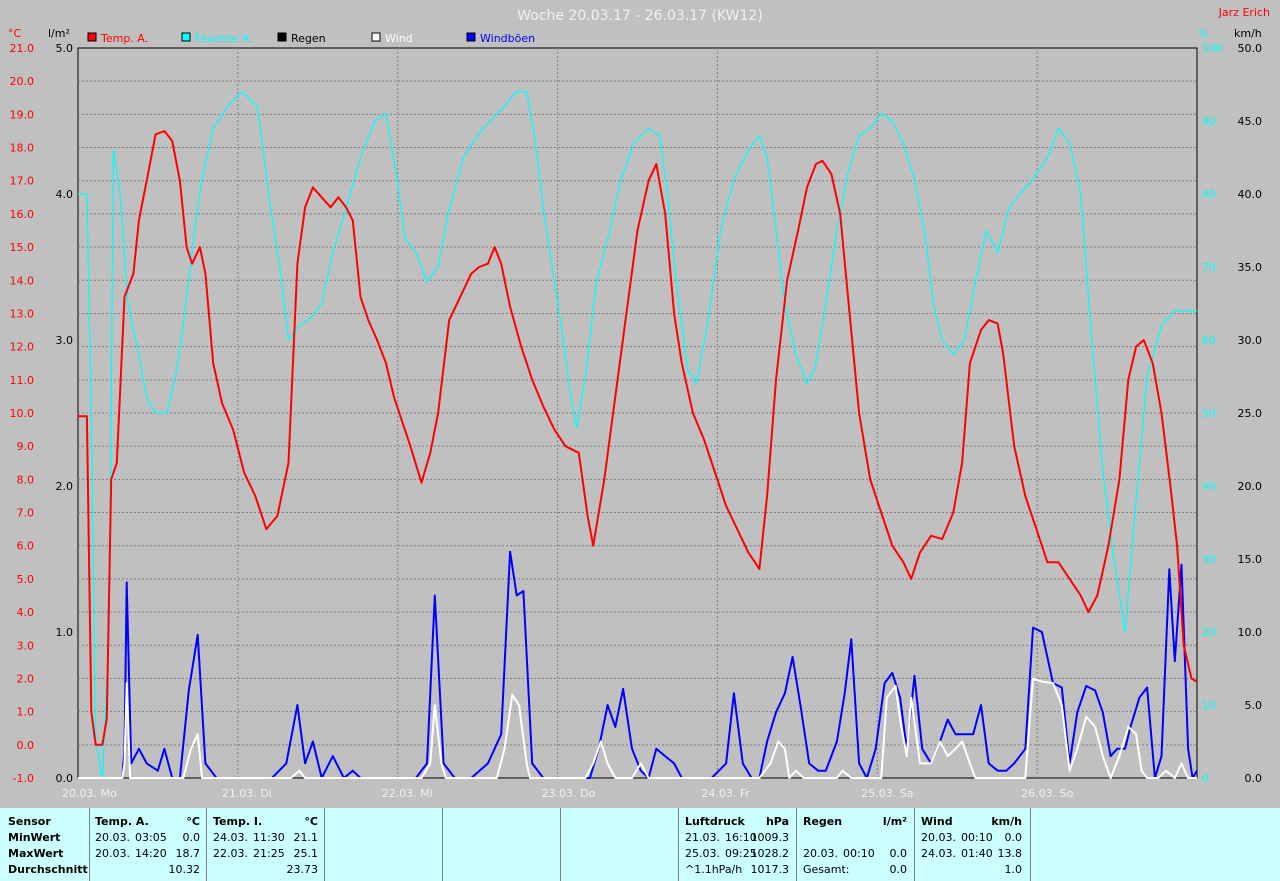  What do you see at coordinates (65, 632) in the screenshot?
I see `tick-label-rain: 1.0` at bounding box center [65, 632].